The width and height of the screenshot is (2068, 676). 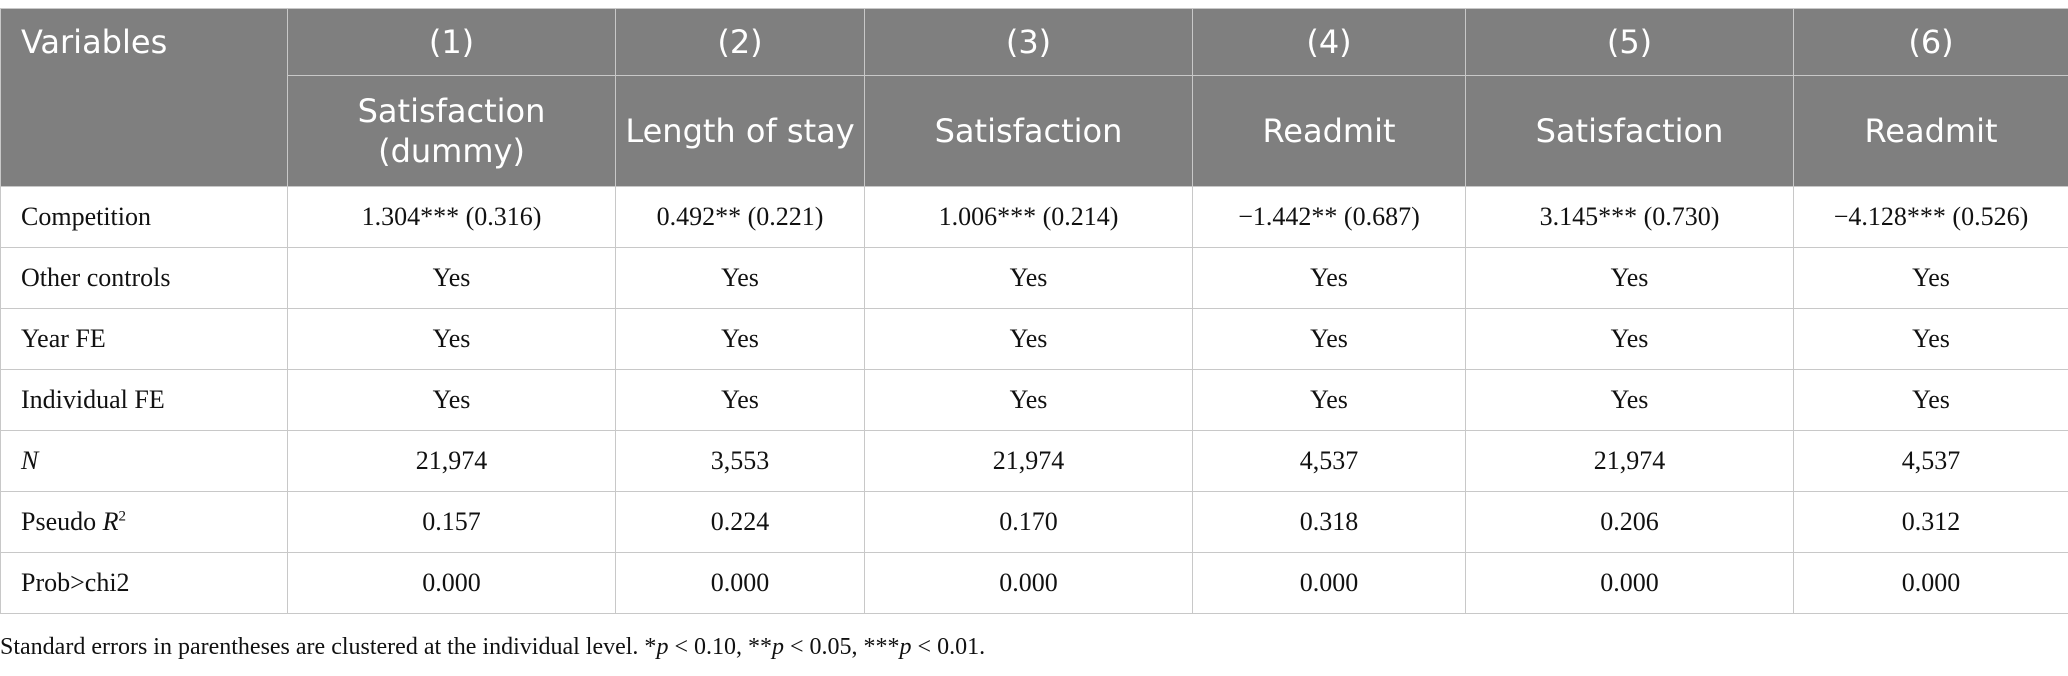 What do you see at coordinates (451, 131) in the screenshot?
I see `header-col-1-dep: Satisfaction (dummy)` at bounding box center [451, 131].